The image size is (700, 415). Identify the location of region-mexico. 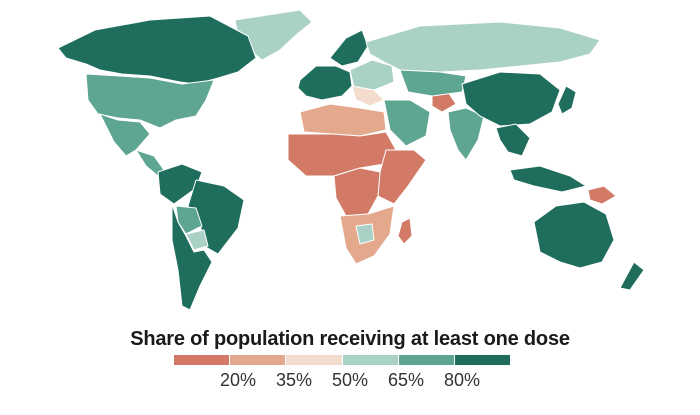
(125, 135).